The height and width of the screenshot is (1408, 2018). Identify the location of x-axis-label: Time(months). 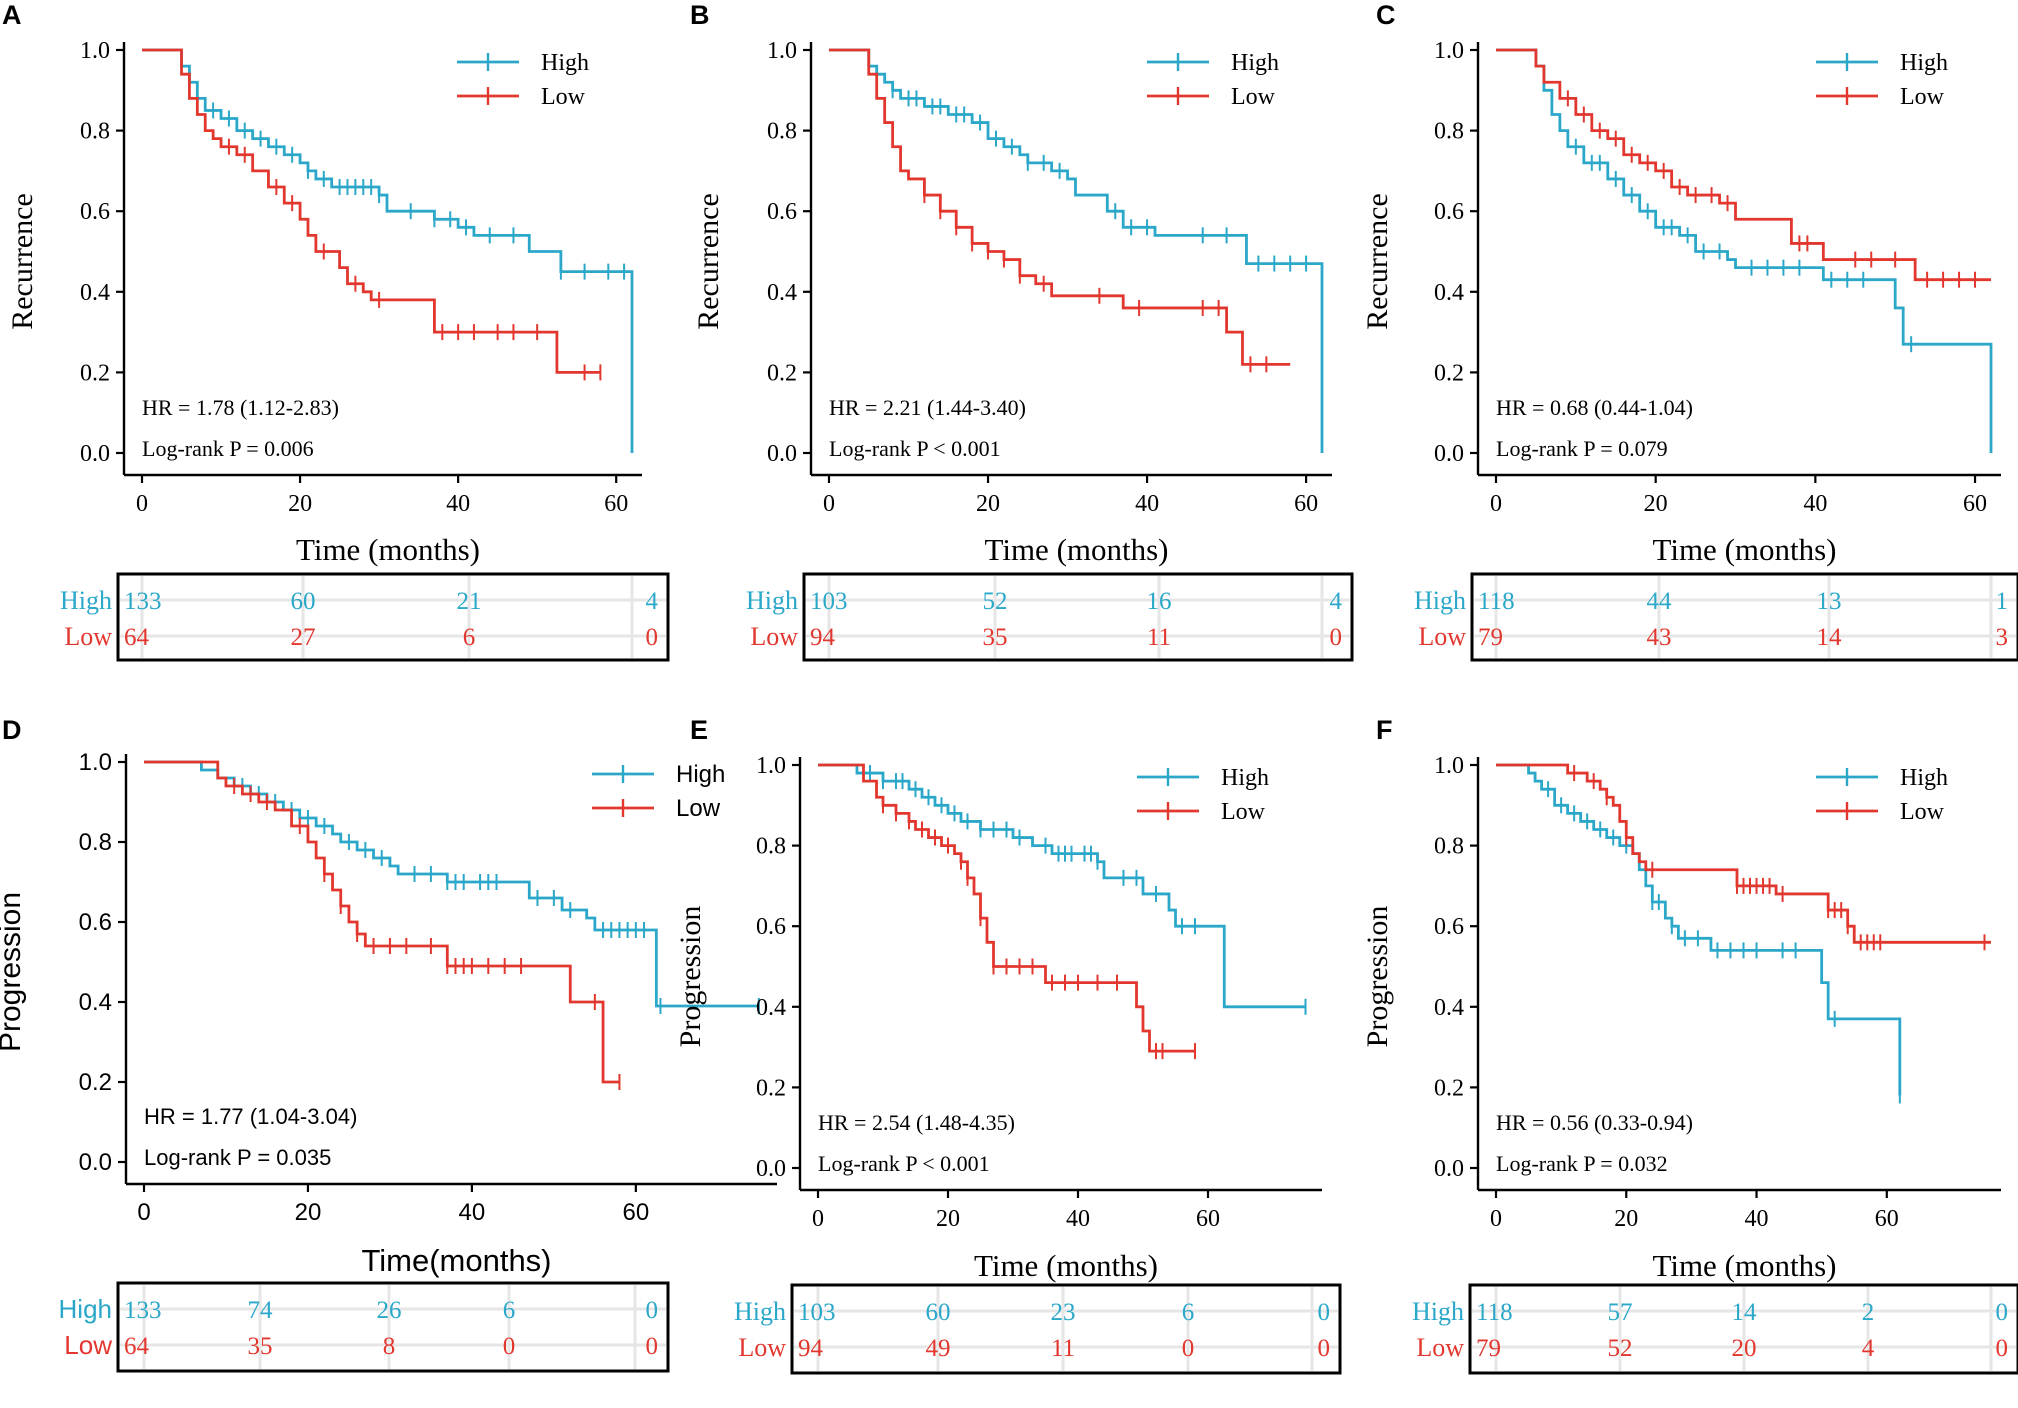
(456, 1260).